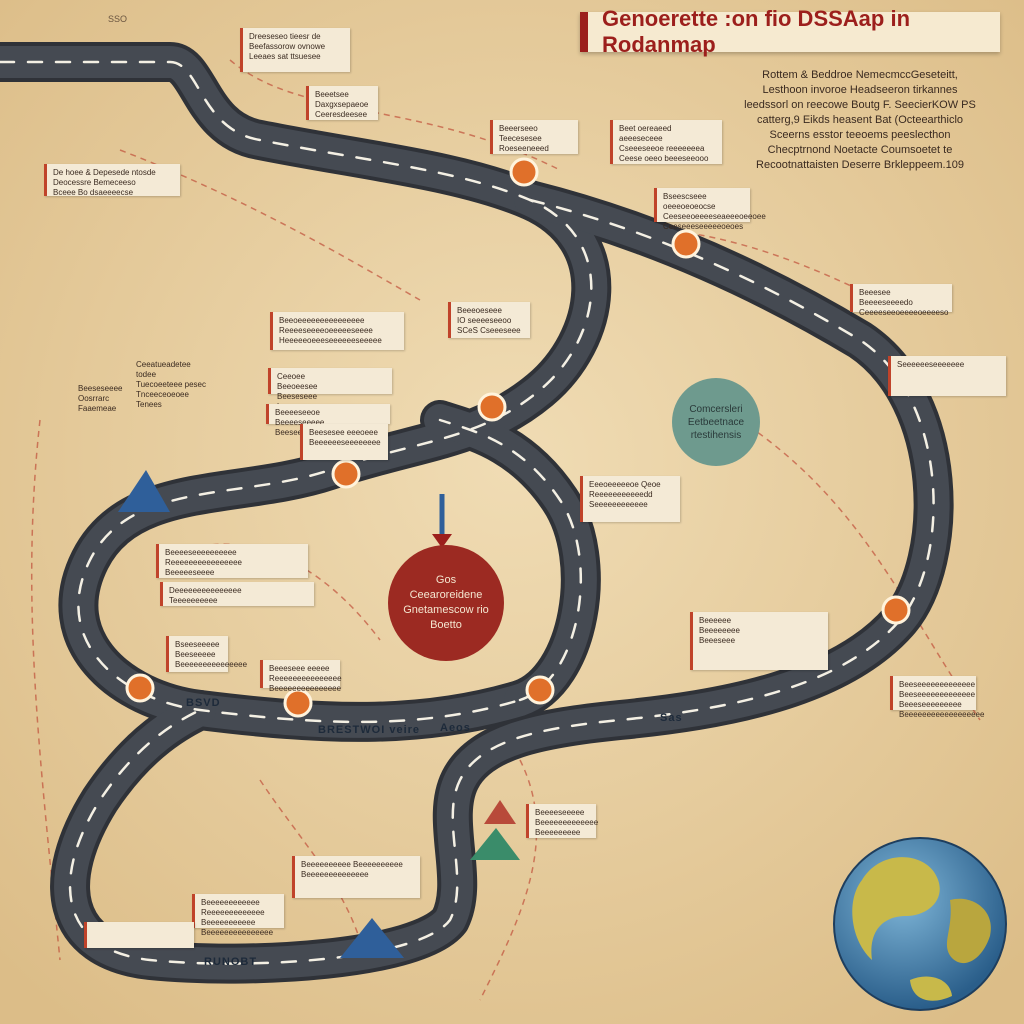 This screenshot has width=1024, height=1024. I want to click on right-circle-shape, so click(716, 422).